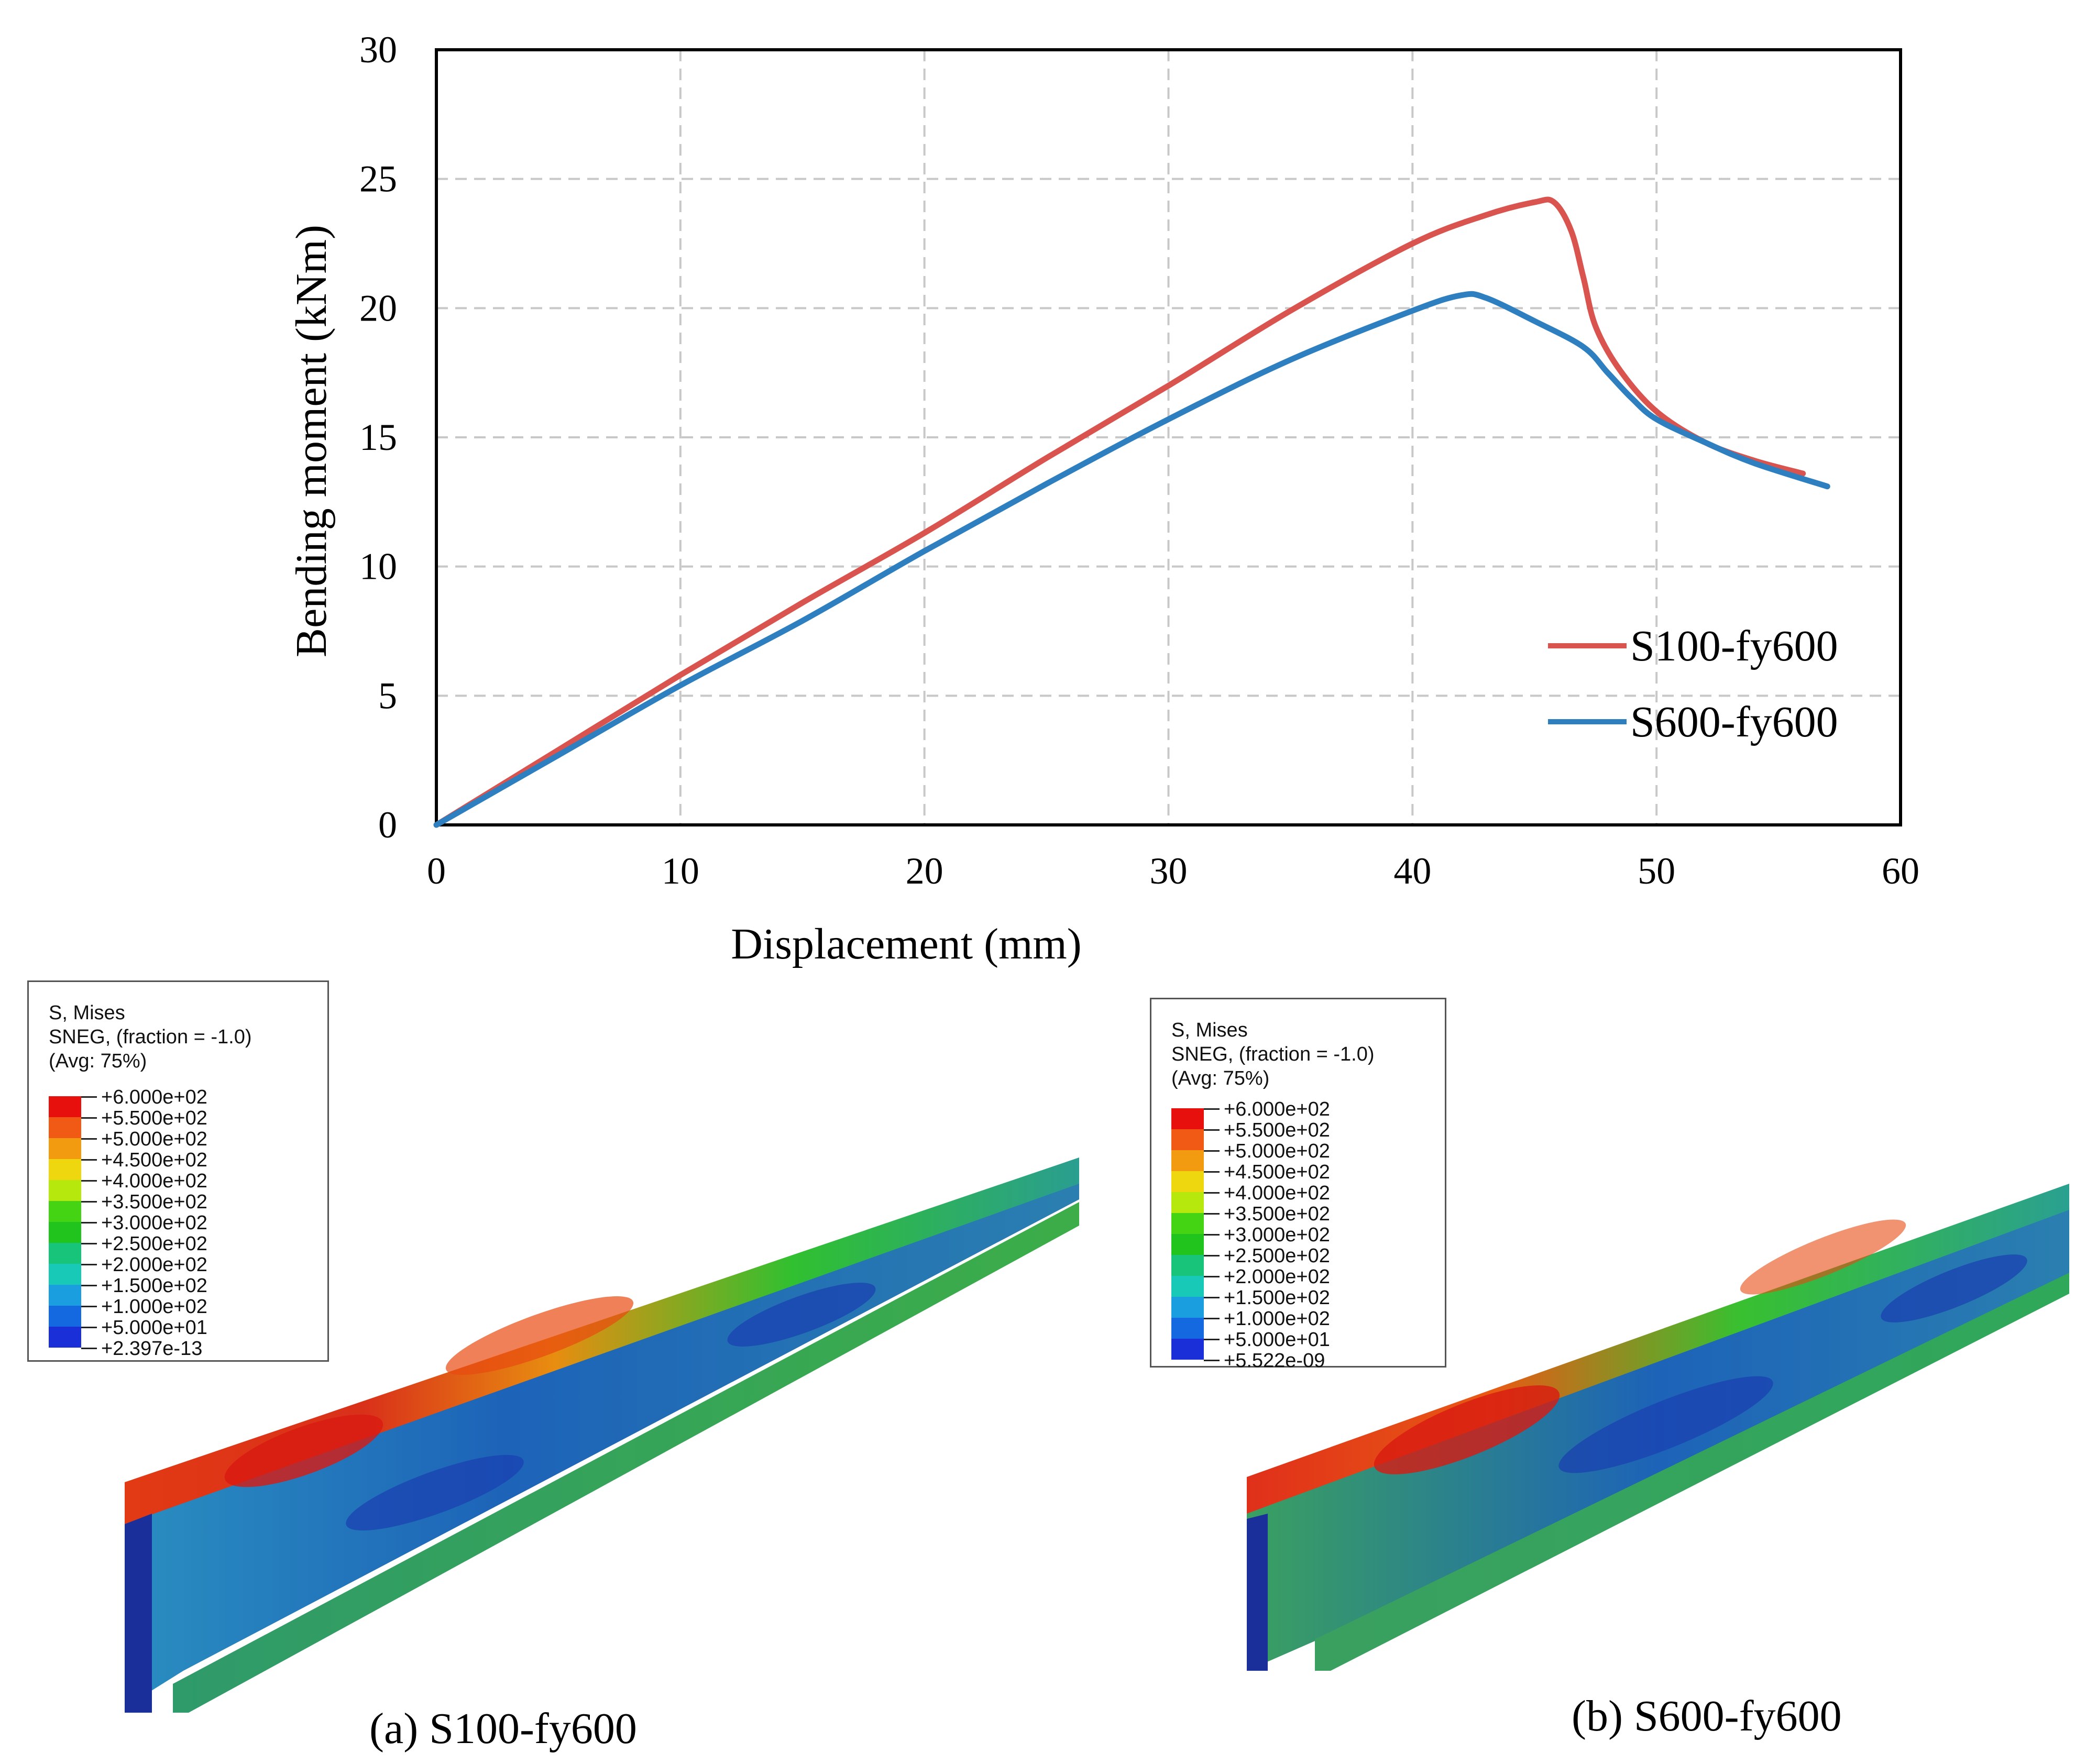 This screenshot has width=2086, height=1764. What do you see at coordinates (1277, 1277) in the screenshot?
I see `colorbar-b-label-8: +2.000e+02` at bounding box center [1277, 1277].